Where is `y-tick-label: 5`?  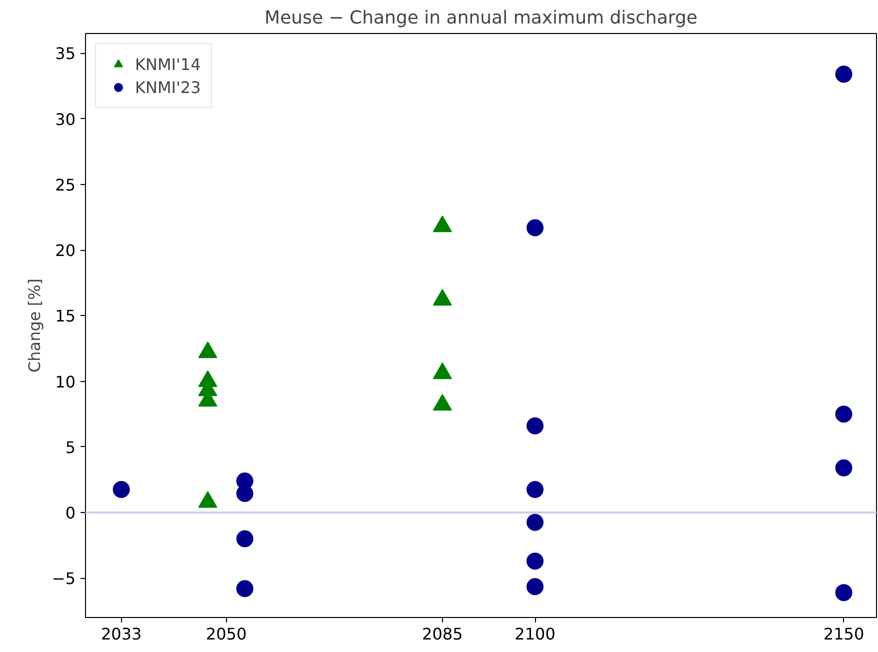
y-tick-label: 5 is located at coordinates (70, 447).